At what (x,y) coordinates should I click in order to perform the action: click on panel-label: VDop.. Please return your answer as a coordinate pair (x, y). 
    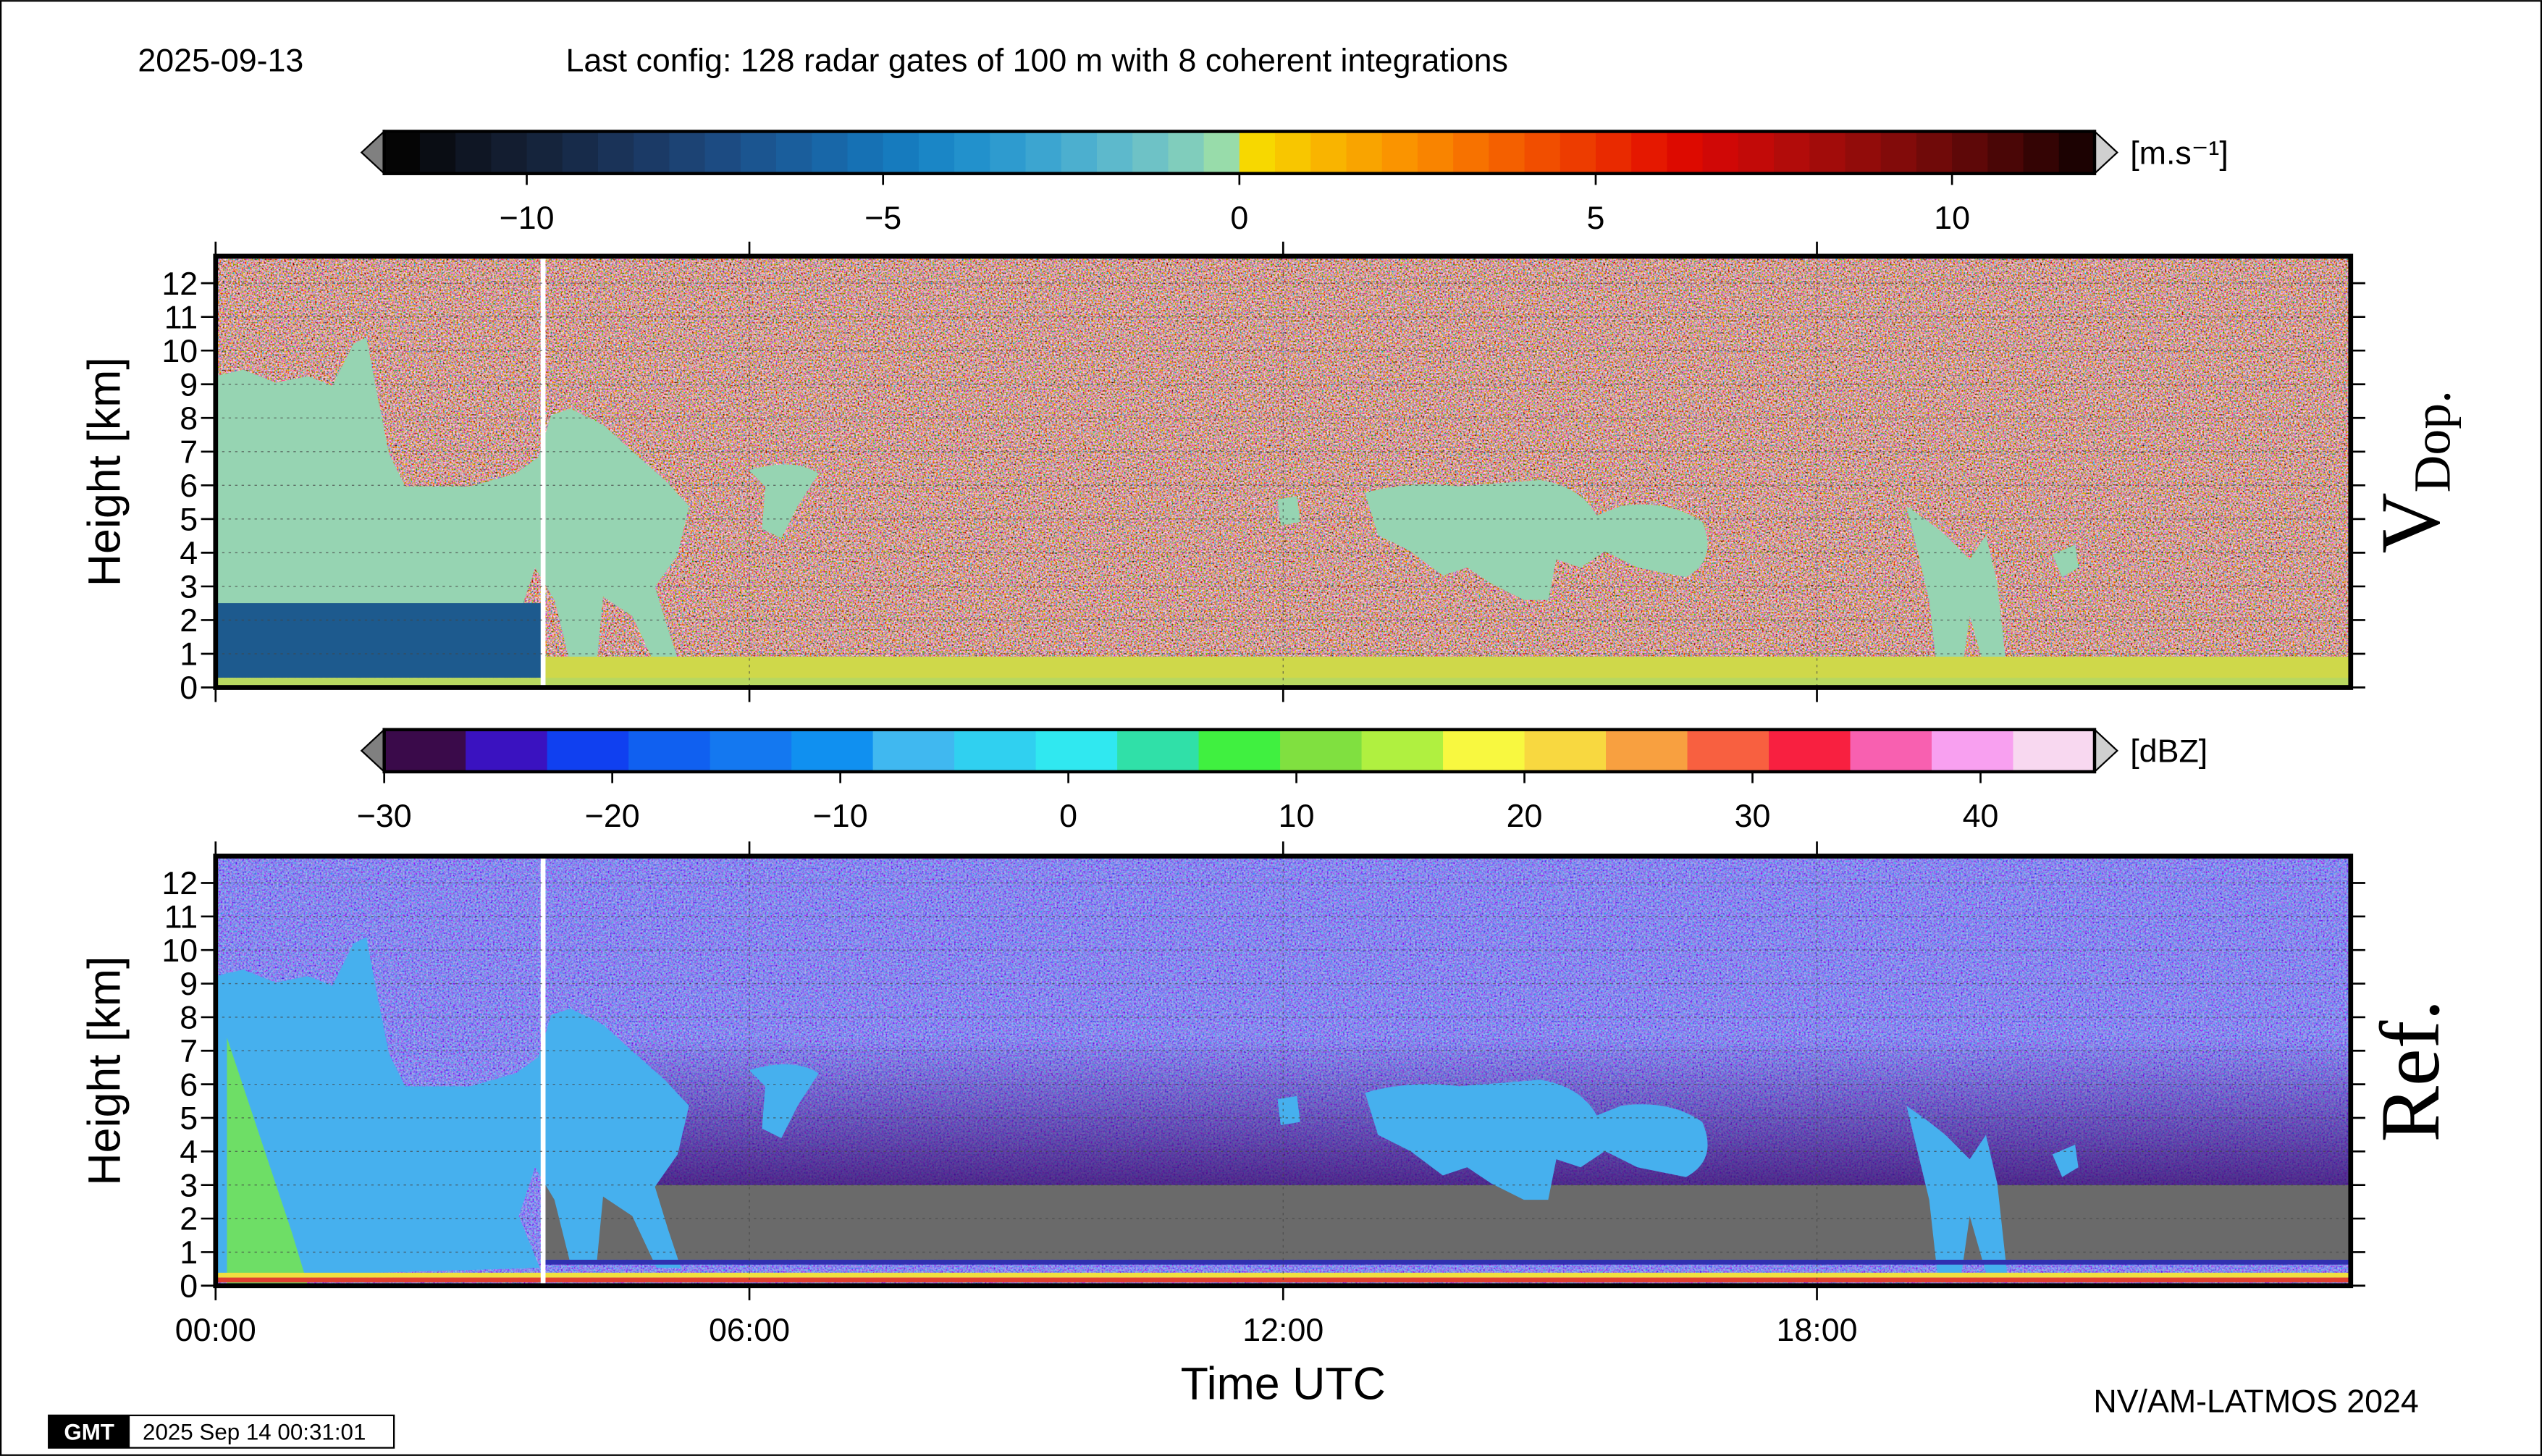
    Looking at the image, I should click on (2413, 471).